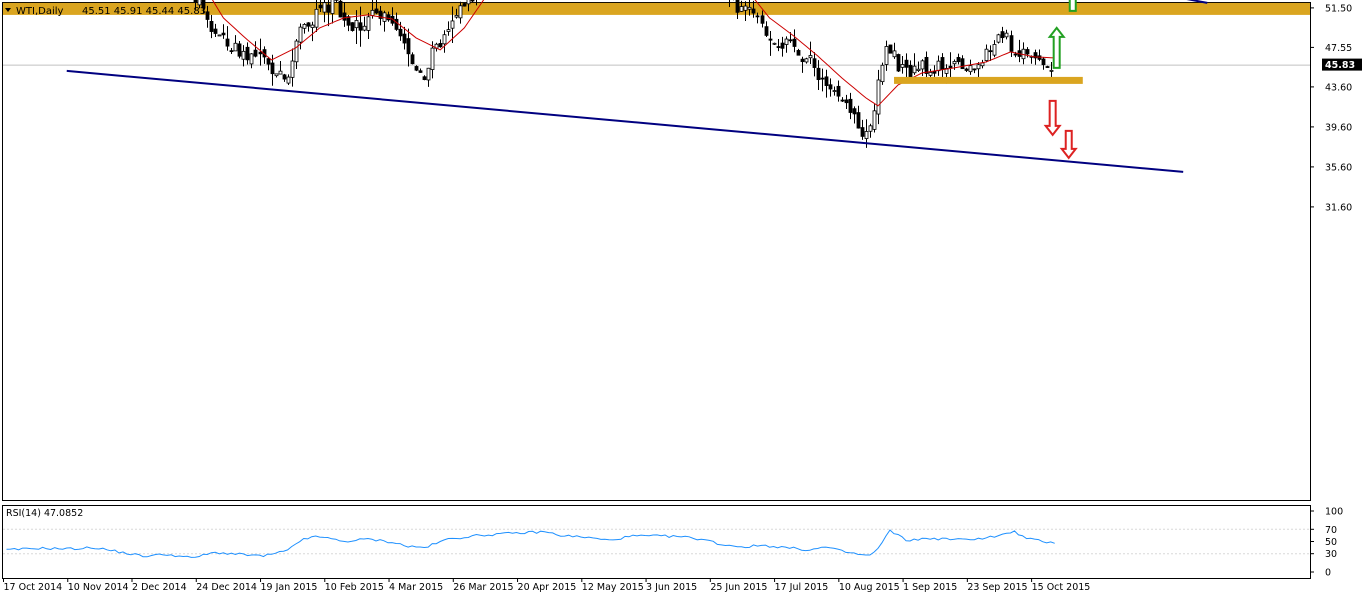 The width and height of the screenshot is (1362, 601). Describe the element at coordinates (1061, 587) in the screenshot. I see `time-axis-label: 15 Oct 2015` at that location.